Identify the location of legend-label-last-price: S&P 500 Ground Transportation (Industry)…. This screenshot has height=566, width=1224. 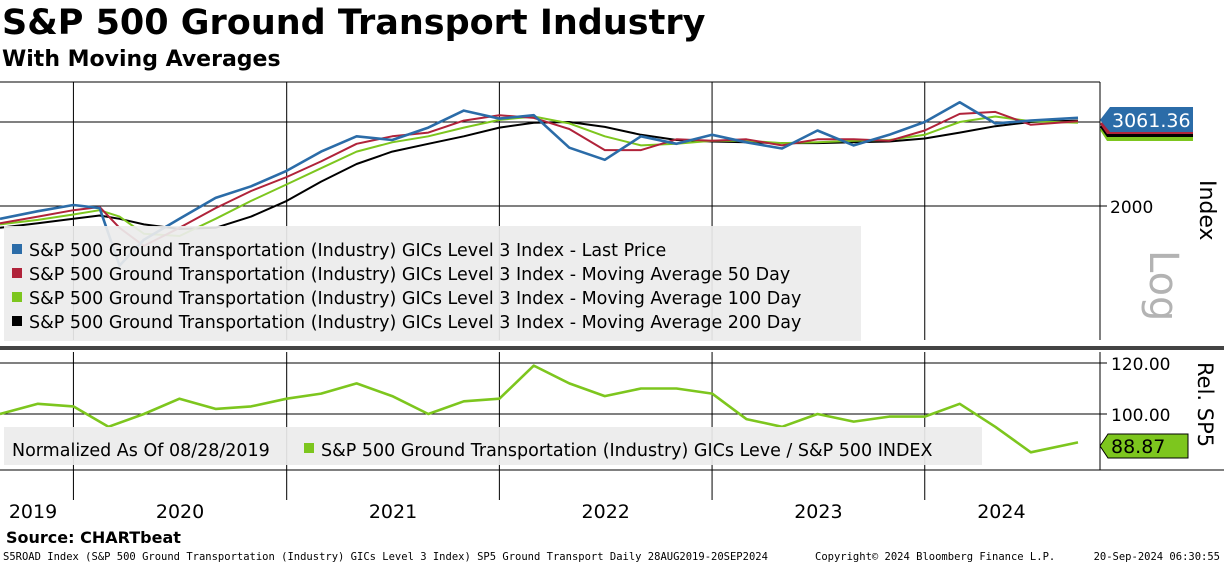
(347, 251).